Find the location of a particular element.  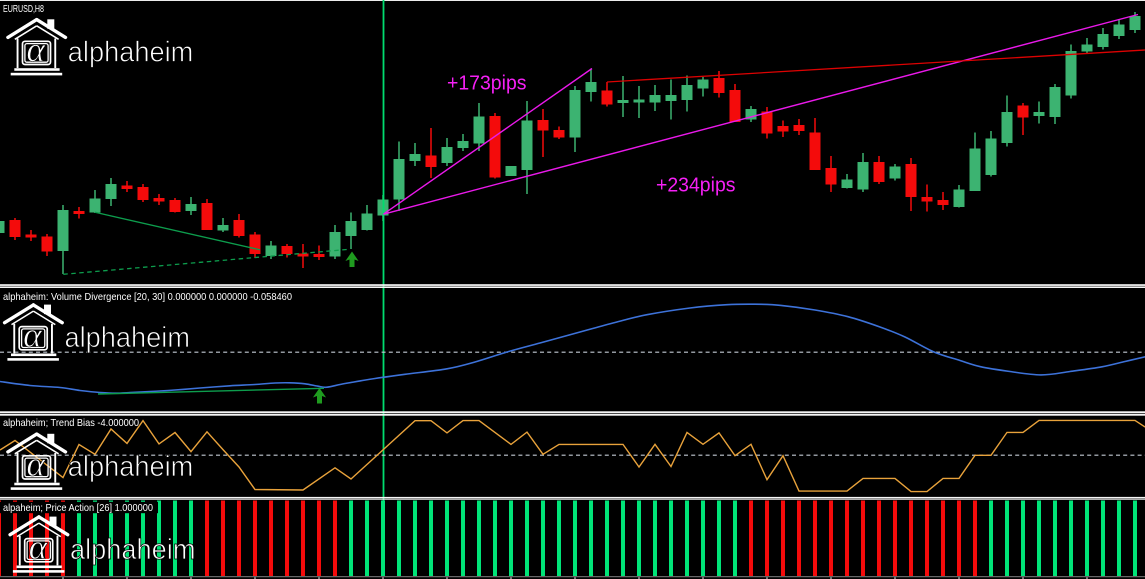

svg-text: +234pips is located at coordinates (696, 186).